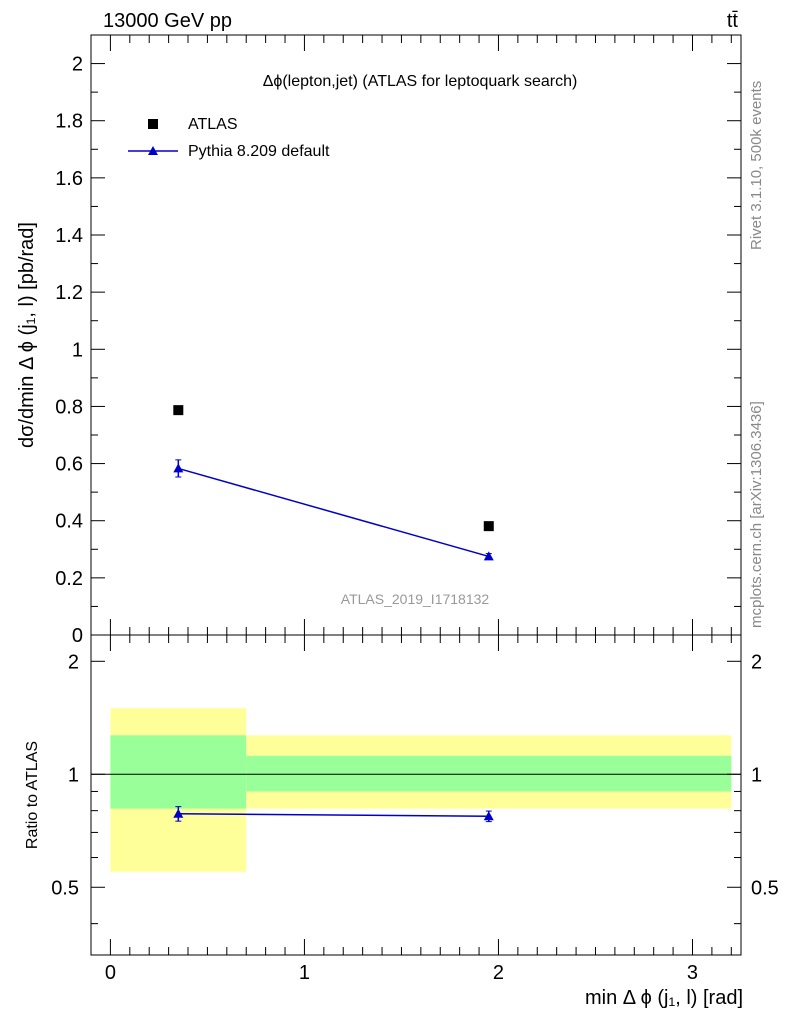  Describe the element at coordinates (77, 65) in the screenshot. I see `main-ytick-label: 2` at that location.